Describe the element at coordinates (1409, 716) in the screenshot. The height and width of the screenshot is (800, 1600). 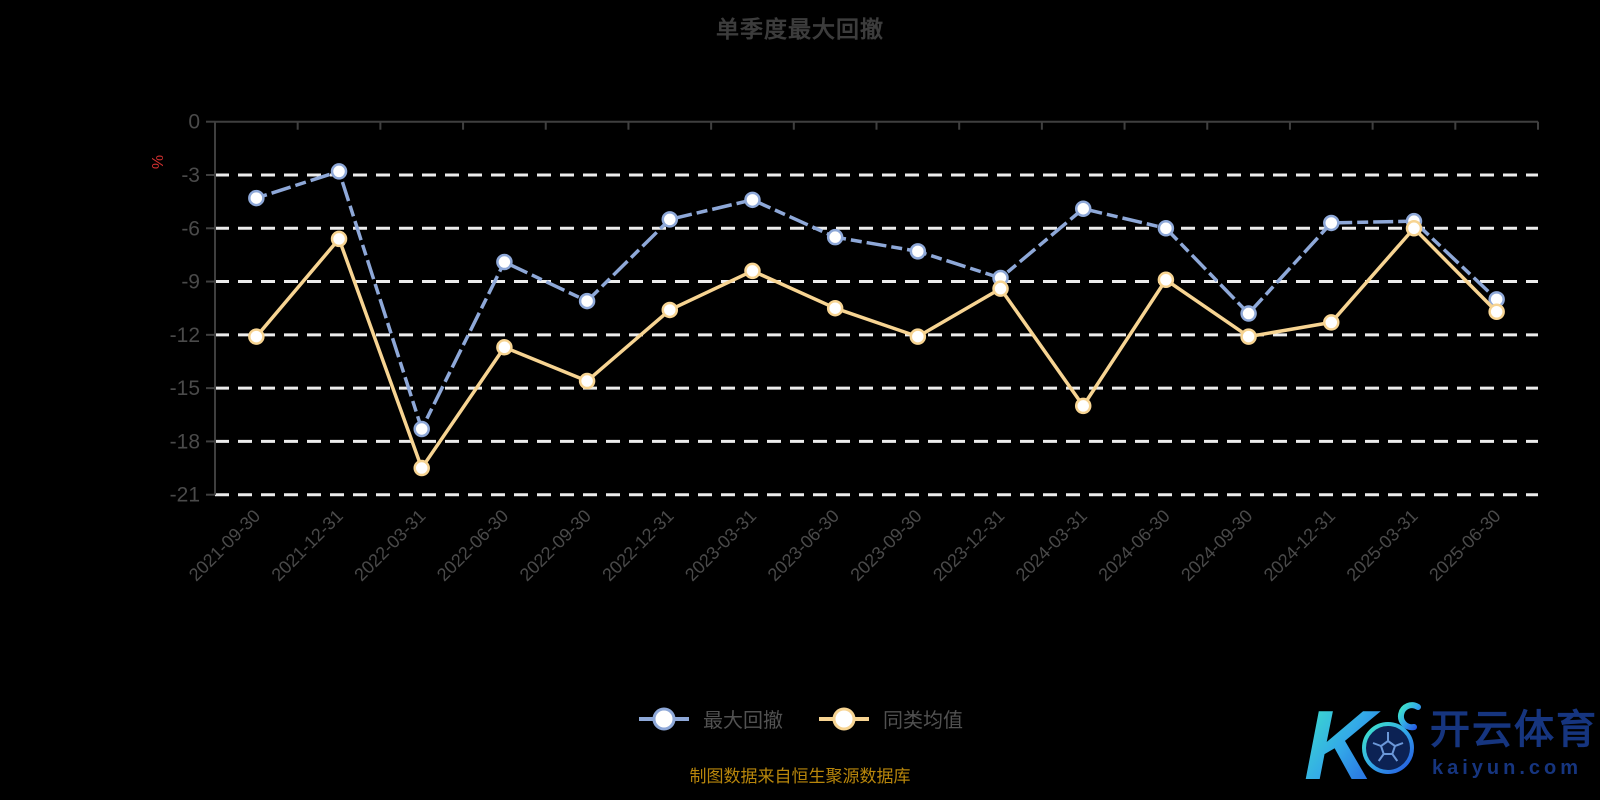
I see `watermark-swirl-icon` at that location.